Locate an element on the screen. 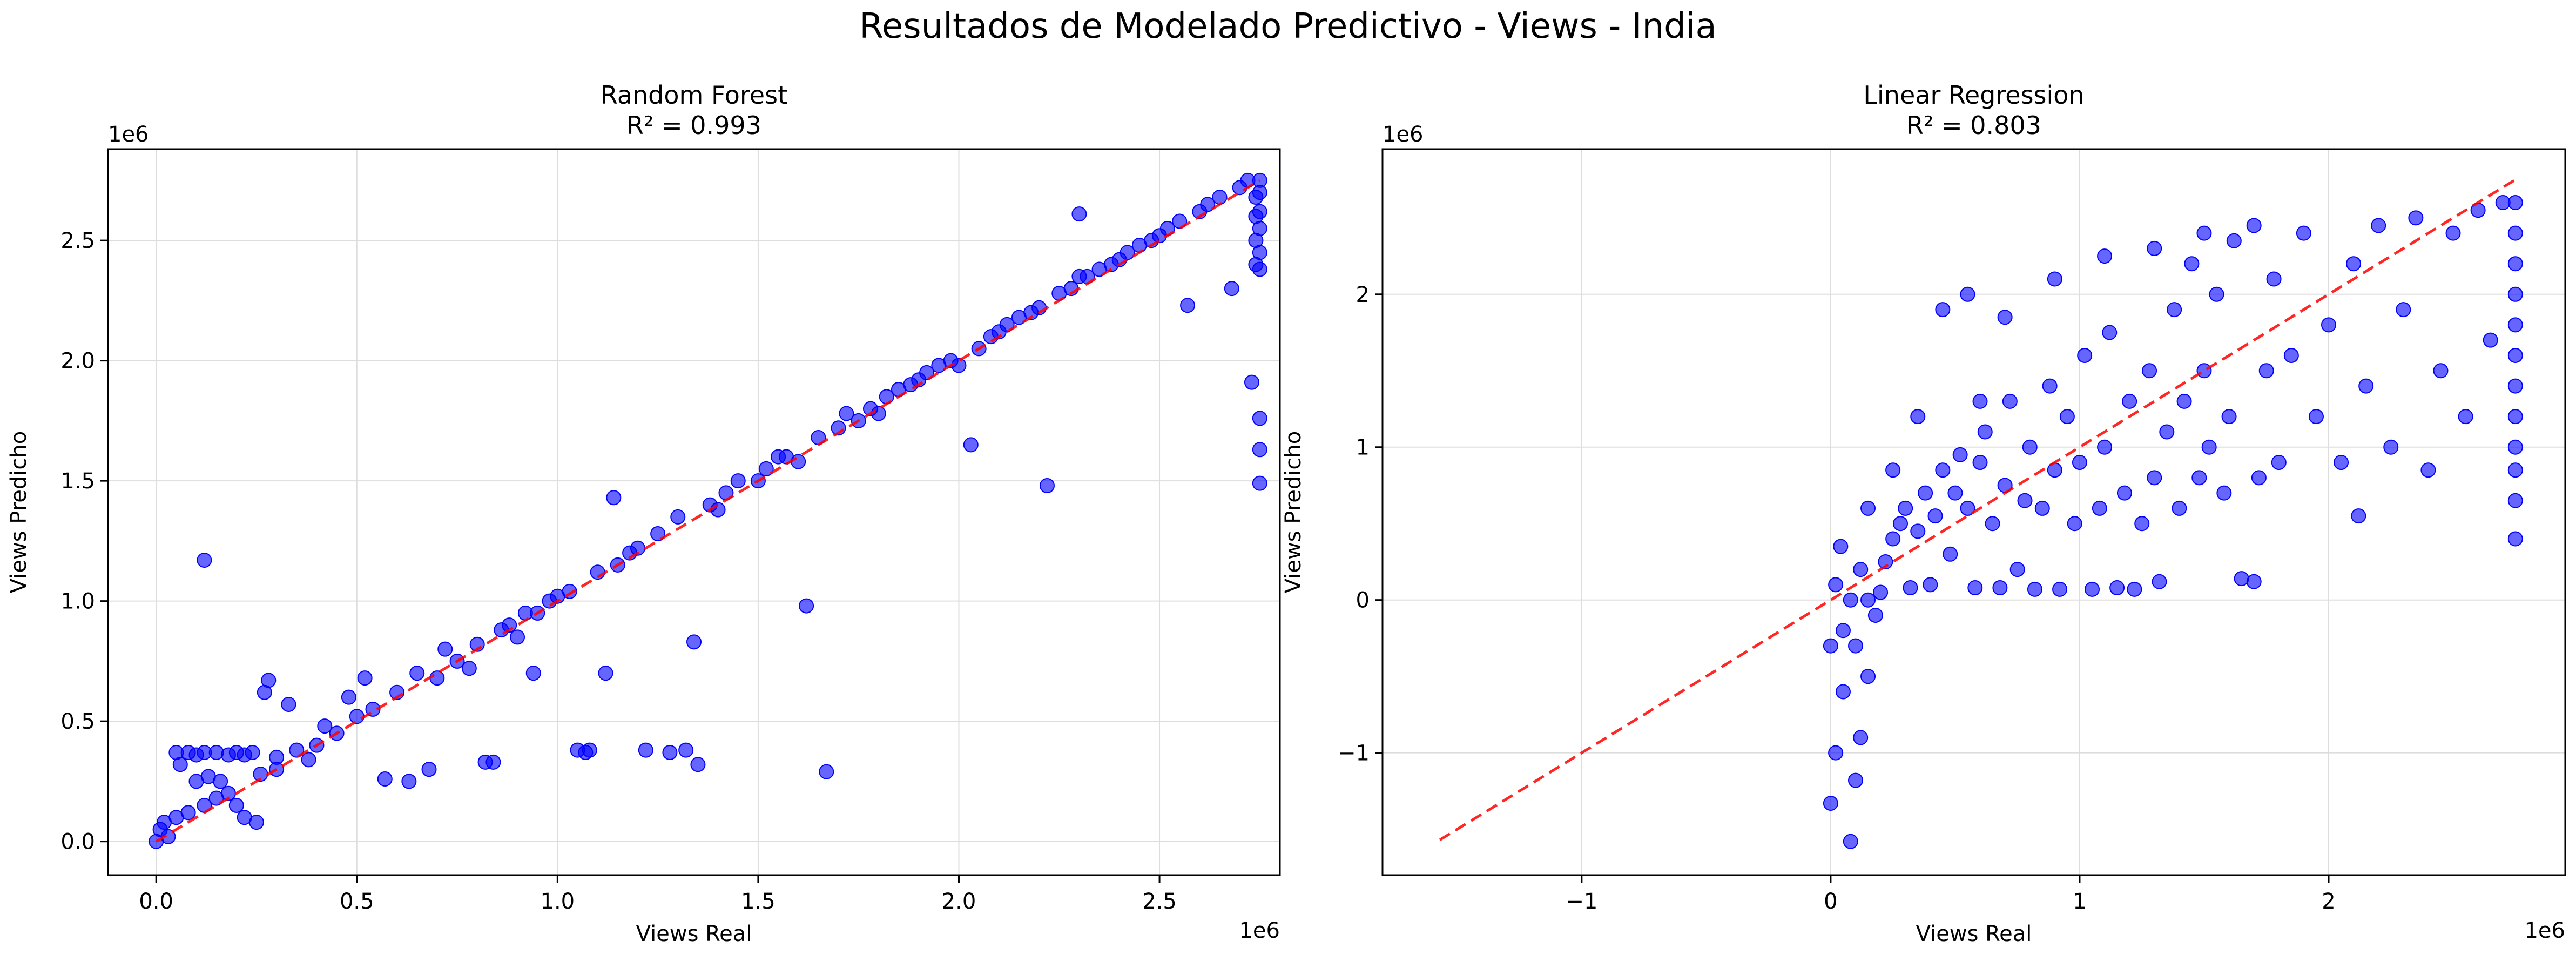 This screenshot has height=961, width=2576. r2-label: R² = 0.803 is located at coordinates (1973, 125).